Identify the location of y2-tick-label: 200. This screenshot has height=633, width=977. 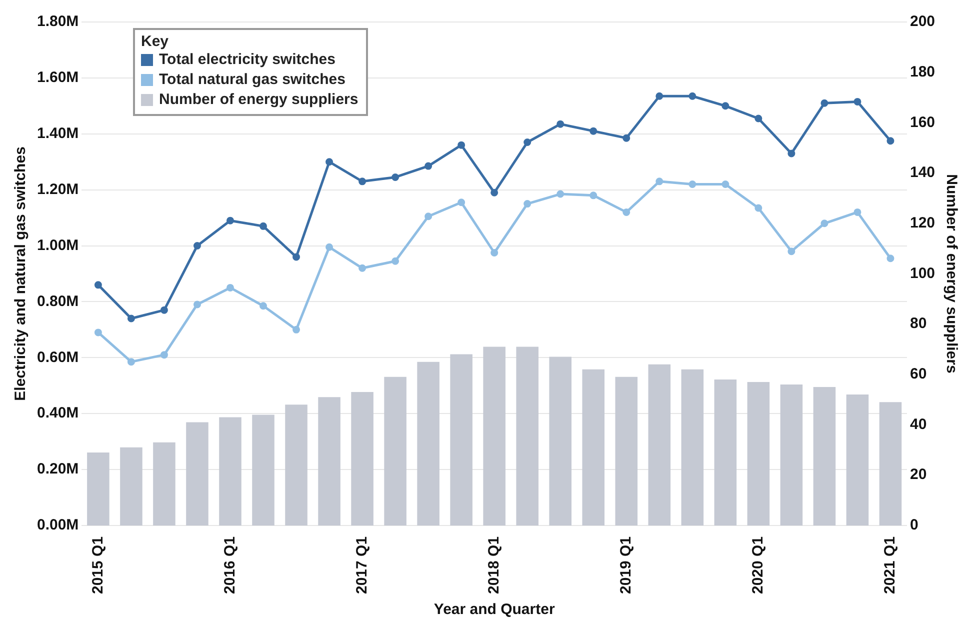
(923, 21).